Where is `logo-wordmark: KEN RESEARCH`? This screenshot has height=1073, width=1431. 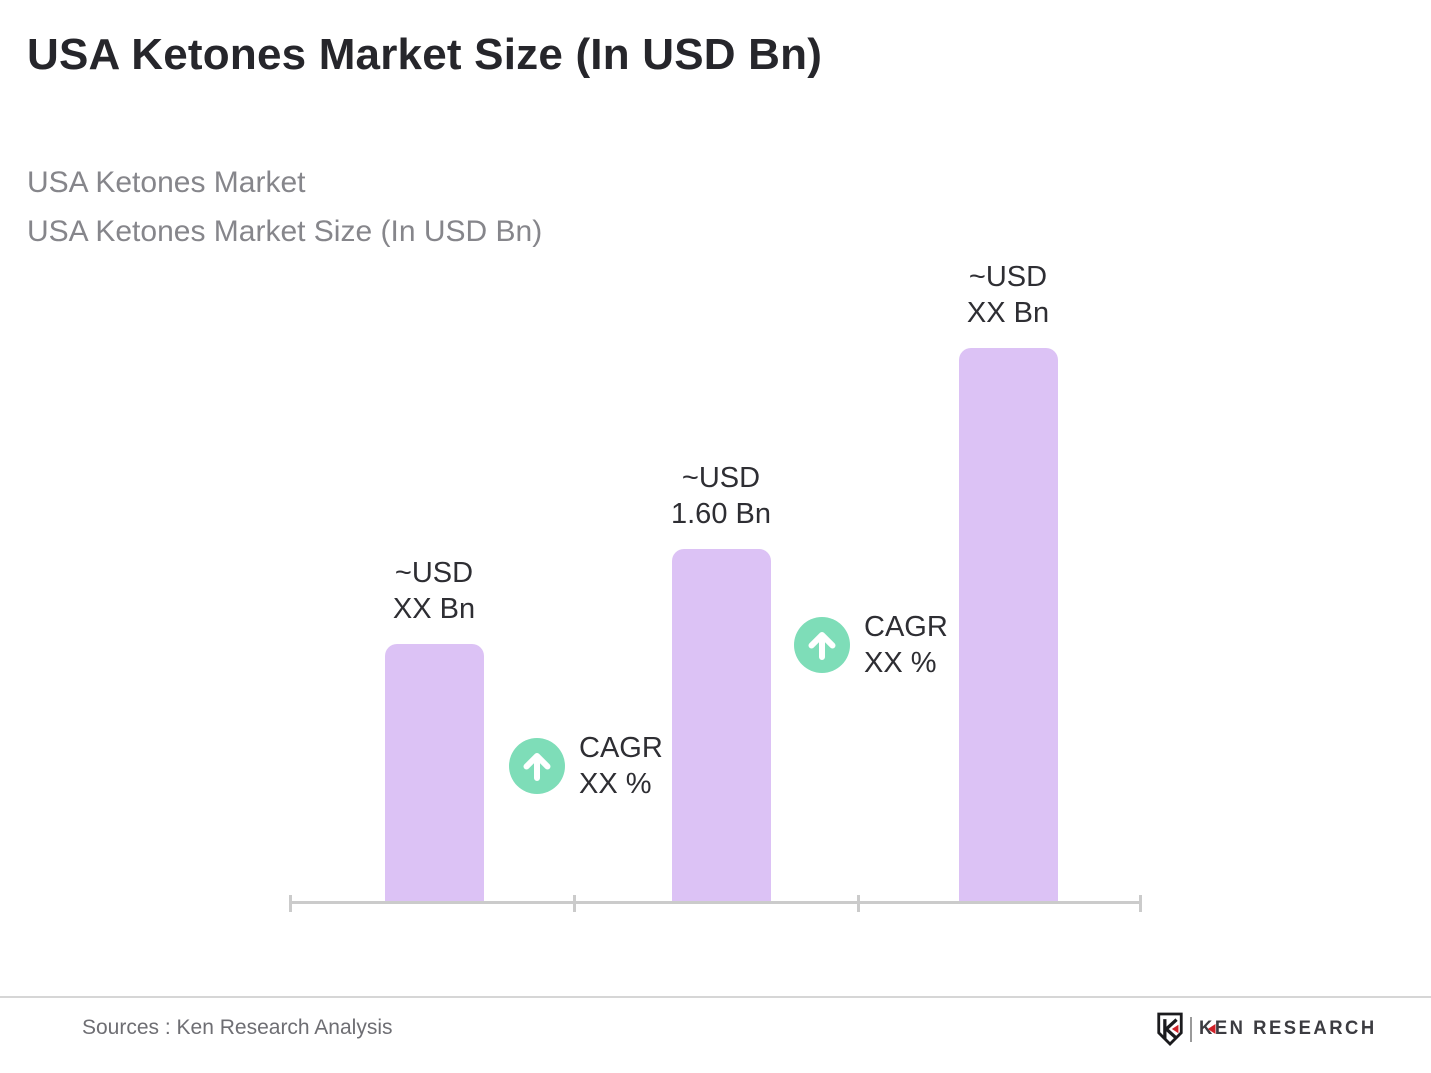
logo-wordmark: KEN RESEARCH is located at coordinates (1288, 1029).